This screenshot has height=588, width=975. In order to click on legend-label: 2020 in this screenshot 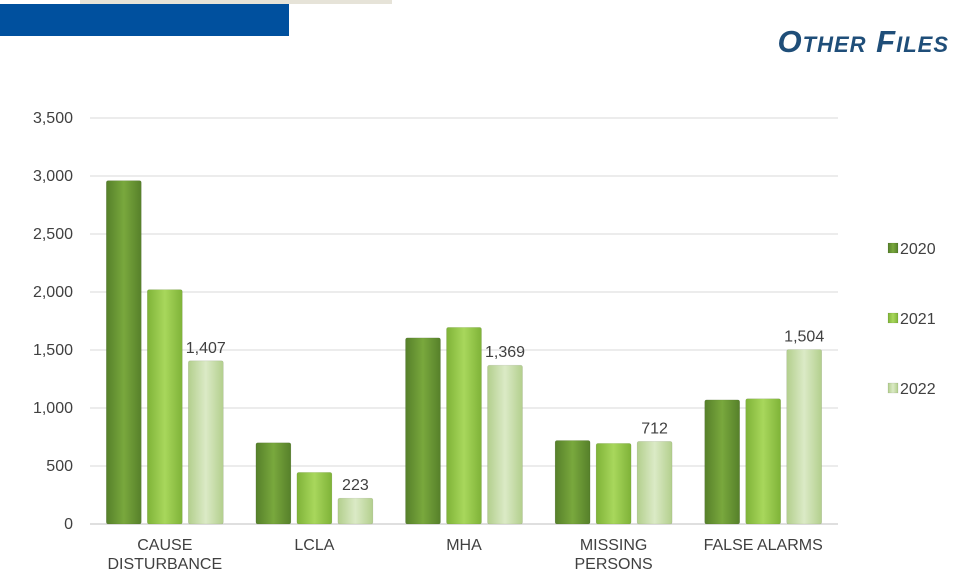, I will do `click(918, 249)`.